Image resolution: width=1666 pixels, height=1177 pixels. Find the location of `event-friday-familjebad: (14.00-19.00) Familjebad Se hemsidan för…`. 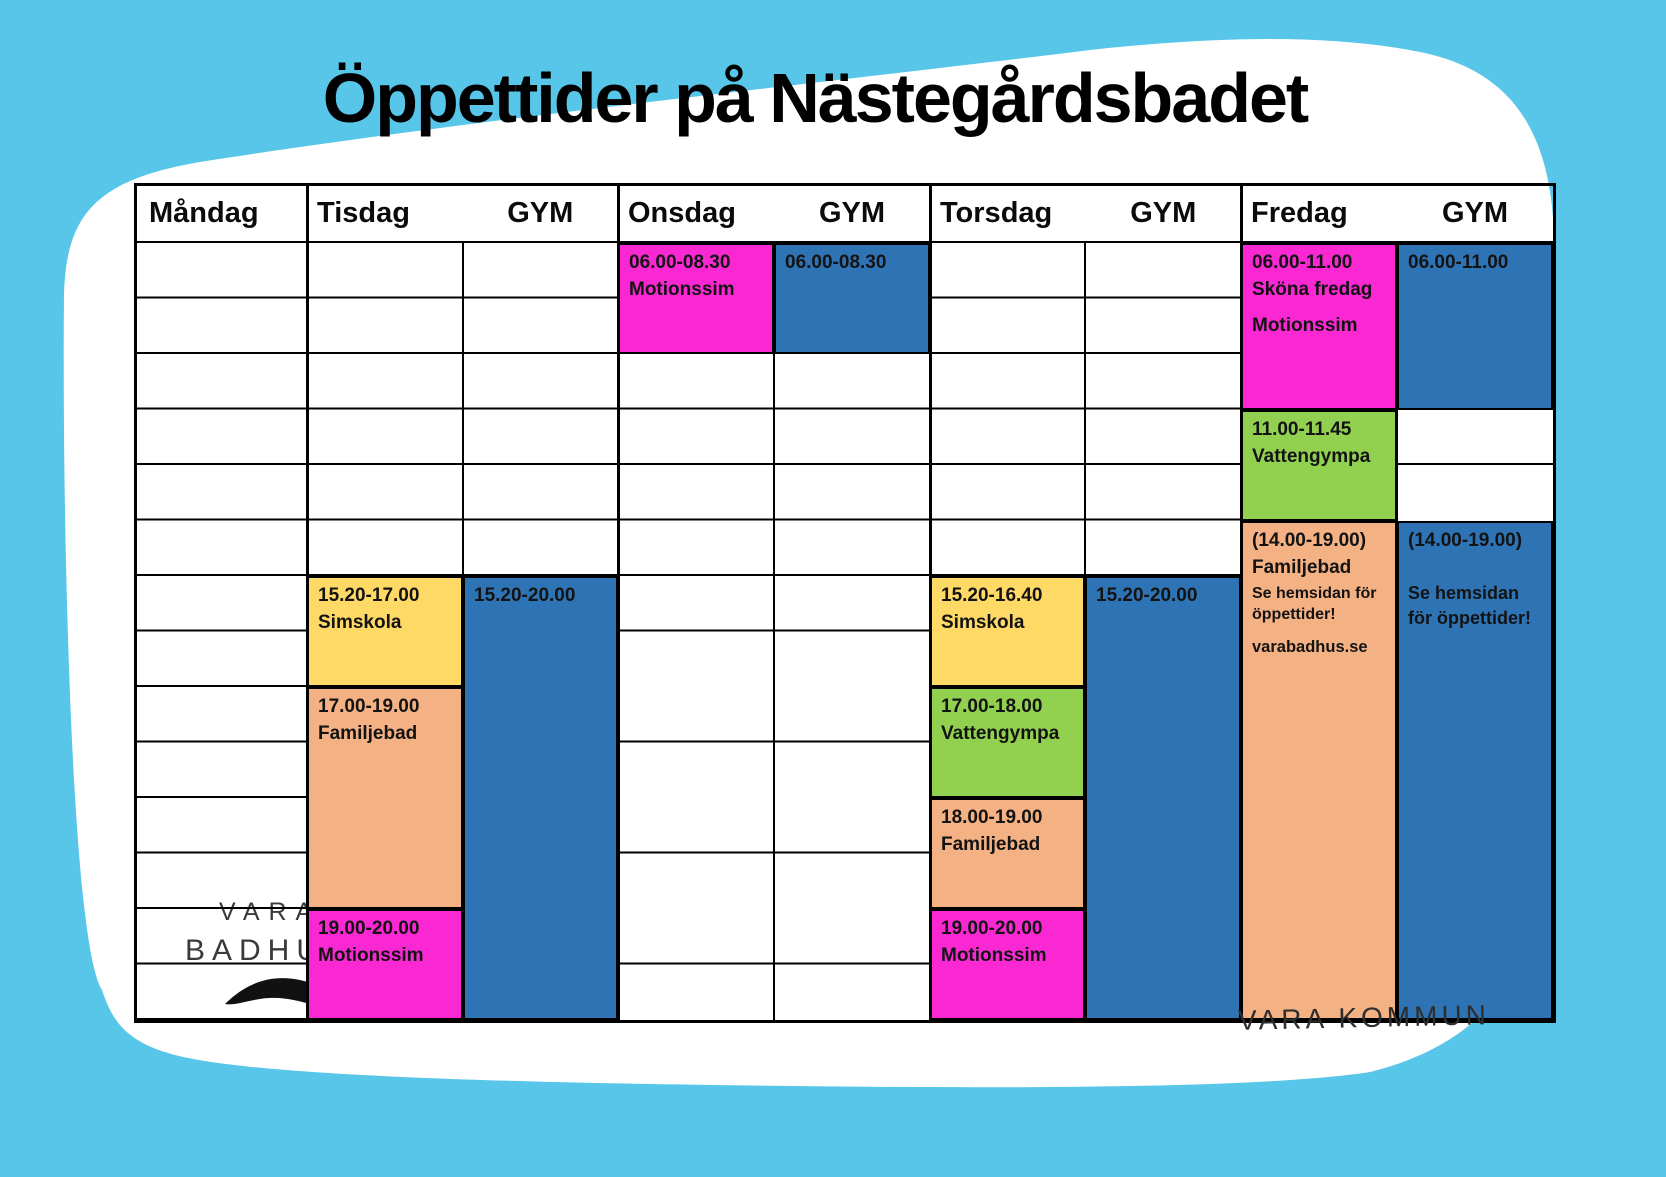

event-friday-familjebad: (14.00-19.00) Familjebad Se hemsidan för… is located at coordinates (1319, 770).